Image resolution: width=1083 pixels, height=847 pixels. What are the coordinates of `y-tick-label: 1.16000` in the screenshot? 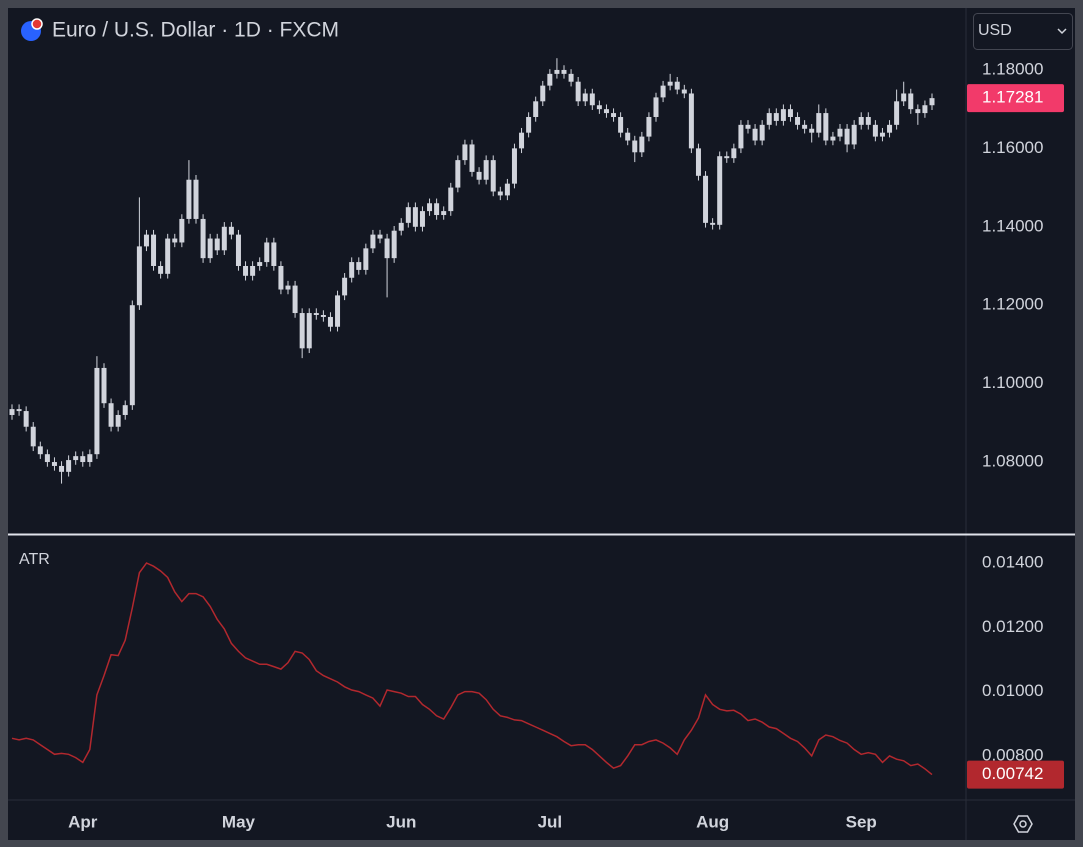 It's located at (1012, 147).